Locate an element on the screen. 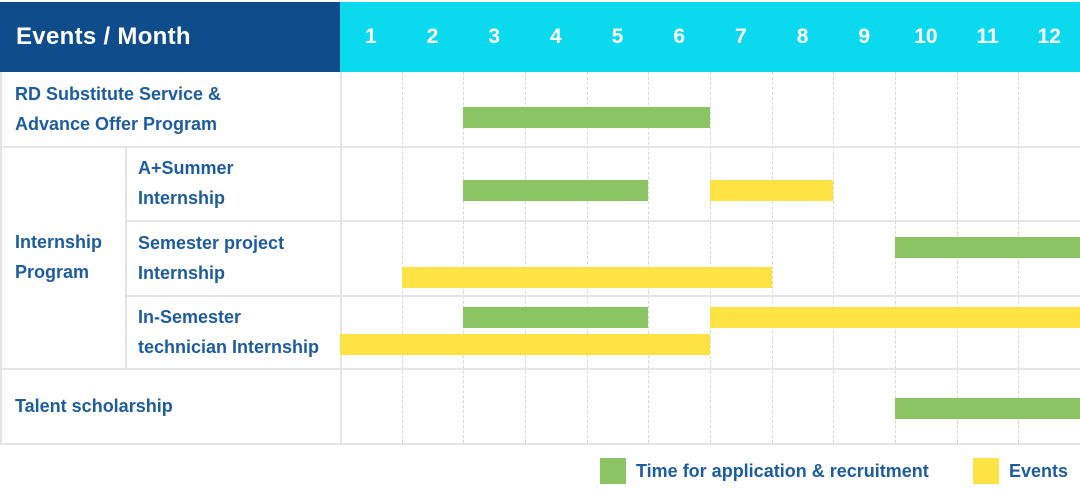 Image resolution: width=1080 pixels, height=494 pixels. legend-label-events: Events is located at coordinates (1039, 471).